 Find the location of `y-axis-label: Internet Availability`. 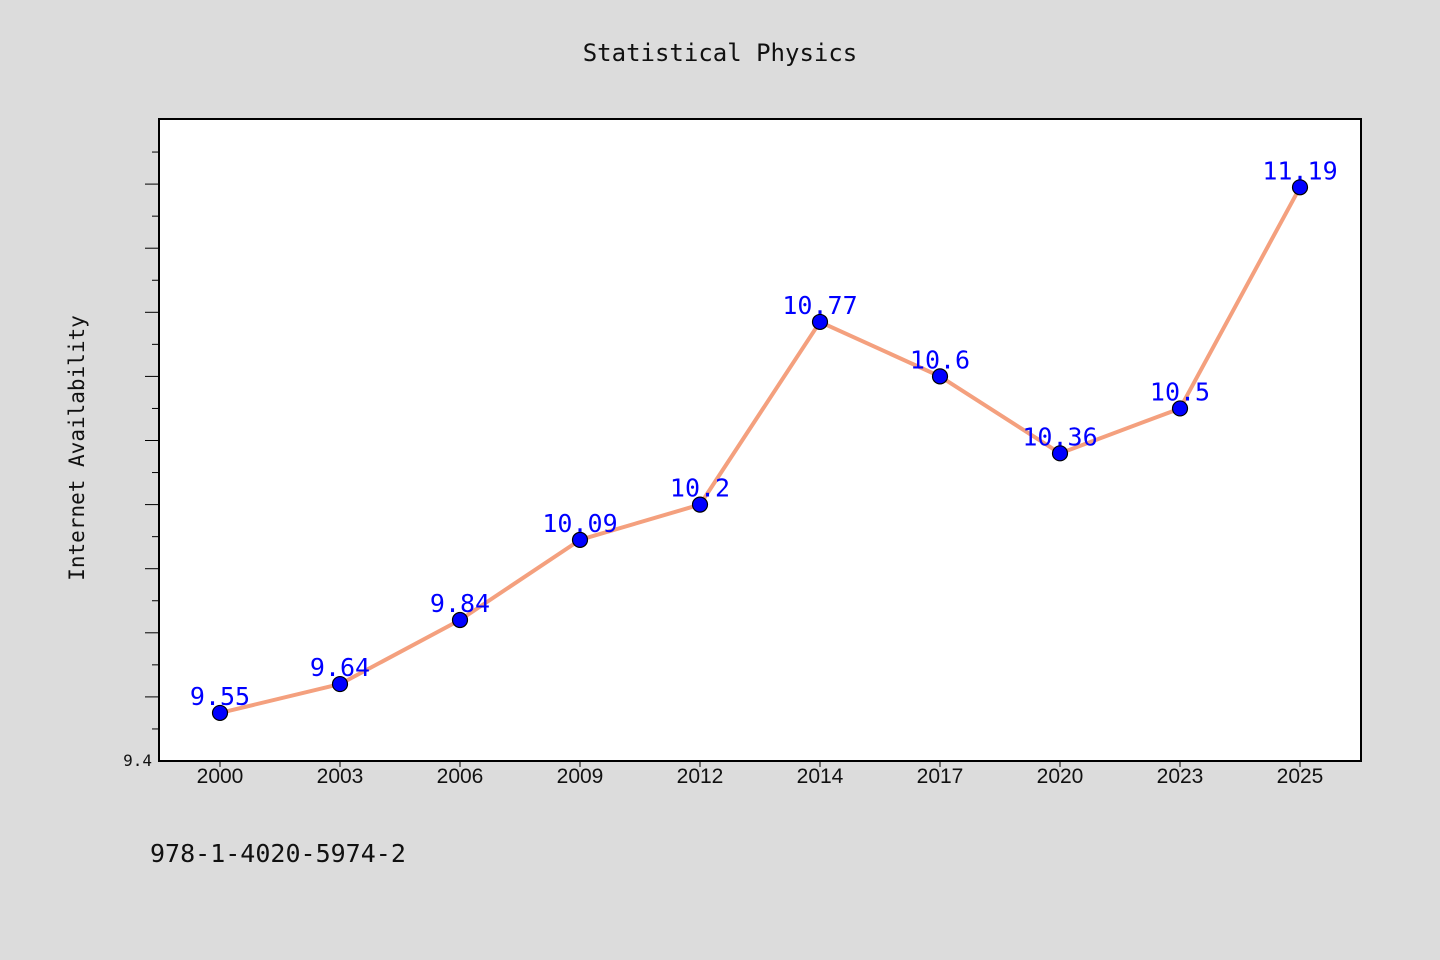

y-axis-label: Internet Availability is located at coordinates (77, 448).